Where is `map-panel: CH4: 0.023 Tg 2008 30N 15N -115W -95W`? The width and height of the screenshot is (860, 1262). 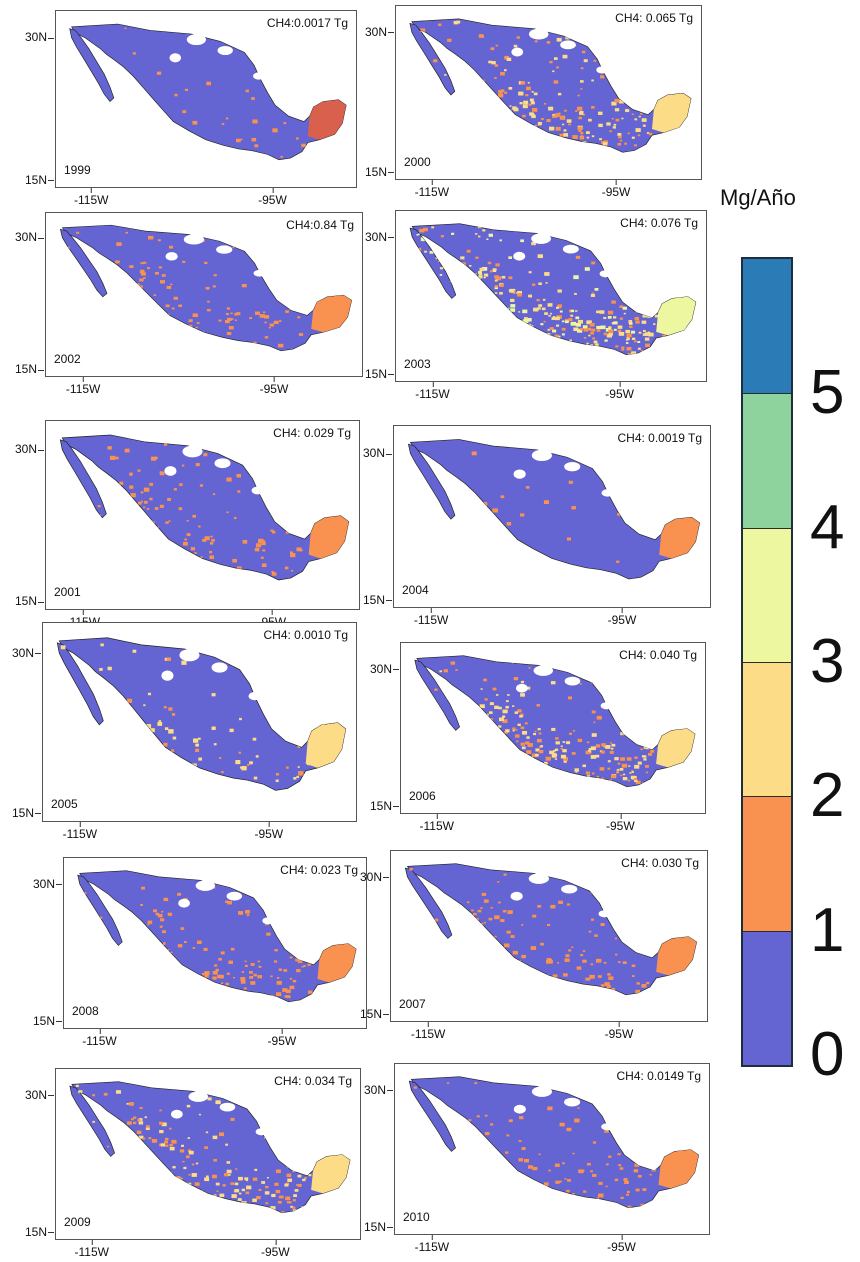 map-panel: CH4: 0.023 Tg 2008 30N 15N -115W -95W is located at coordinates (200, 952).